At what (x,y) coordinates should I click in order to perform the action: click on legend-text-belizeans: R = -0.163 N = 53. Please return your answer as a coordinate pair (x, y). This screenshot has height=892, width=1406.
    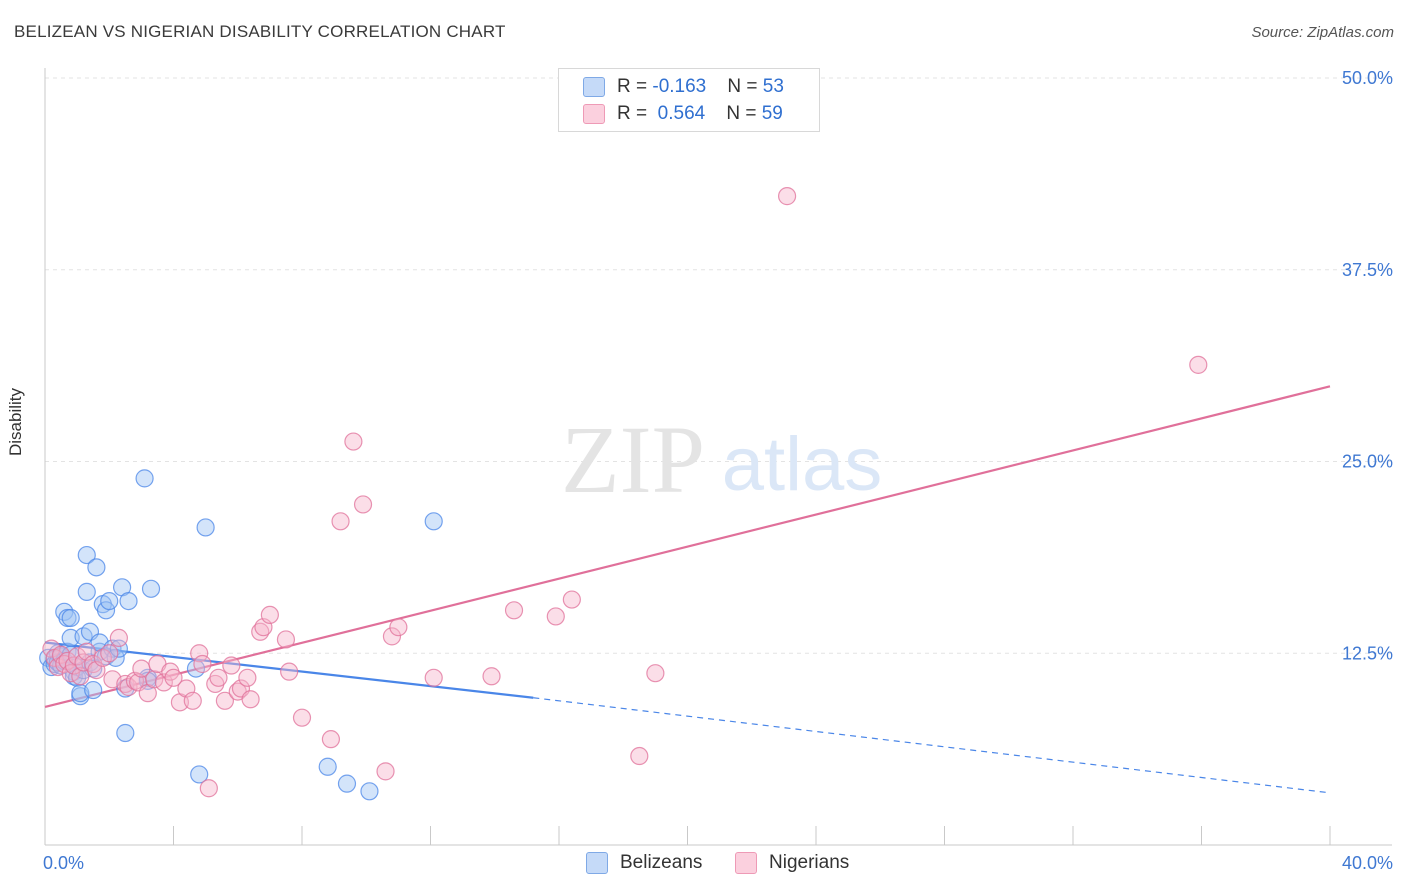
    Looking at the image, I should click on (700, 87).